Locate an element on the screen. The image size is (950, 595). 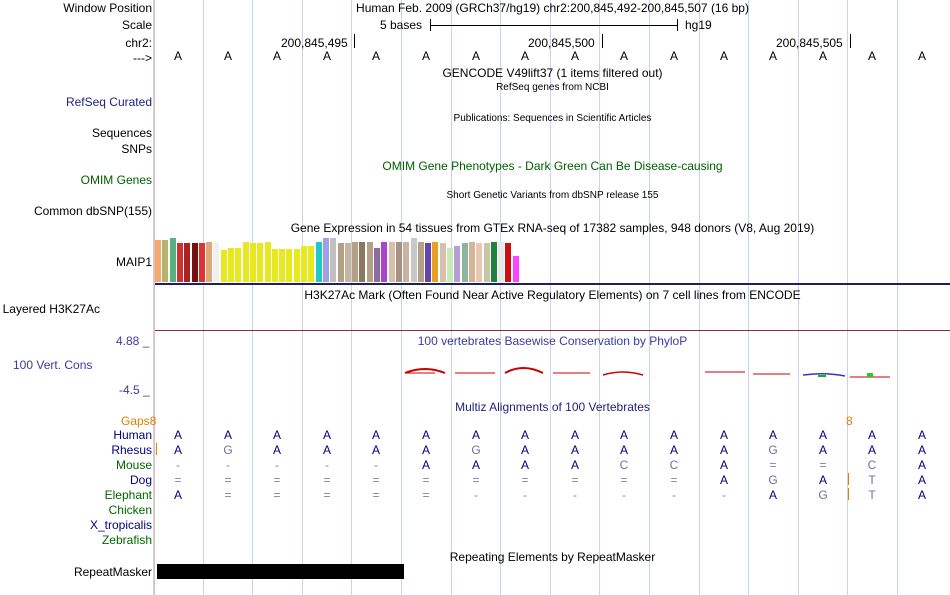
omim-track-label: OMIM Genes is located at coordinates (116, 180).